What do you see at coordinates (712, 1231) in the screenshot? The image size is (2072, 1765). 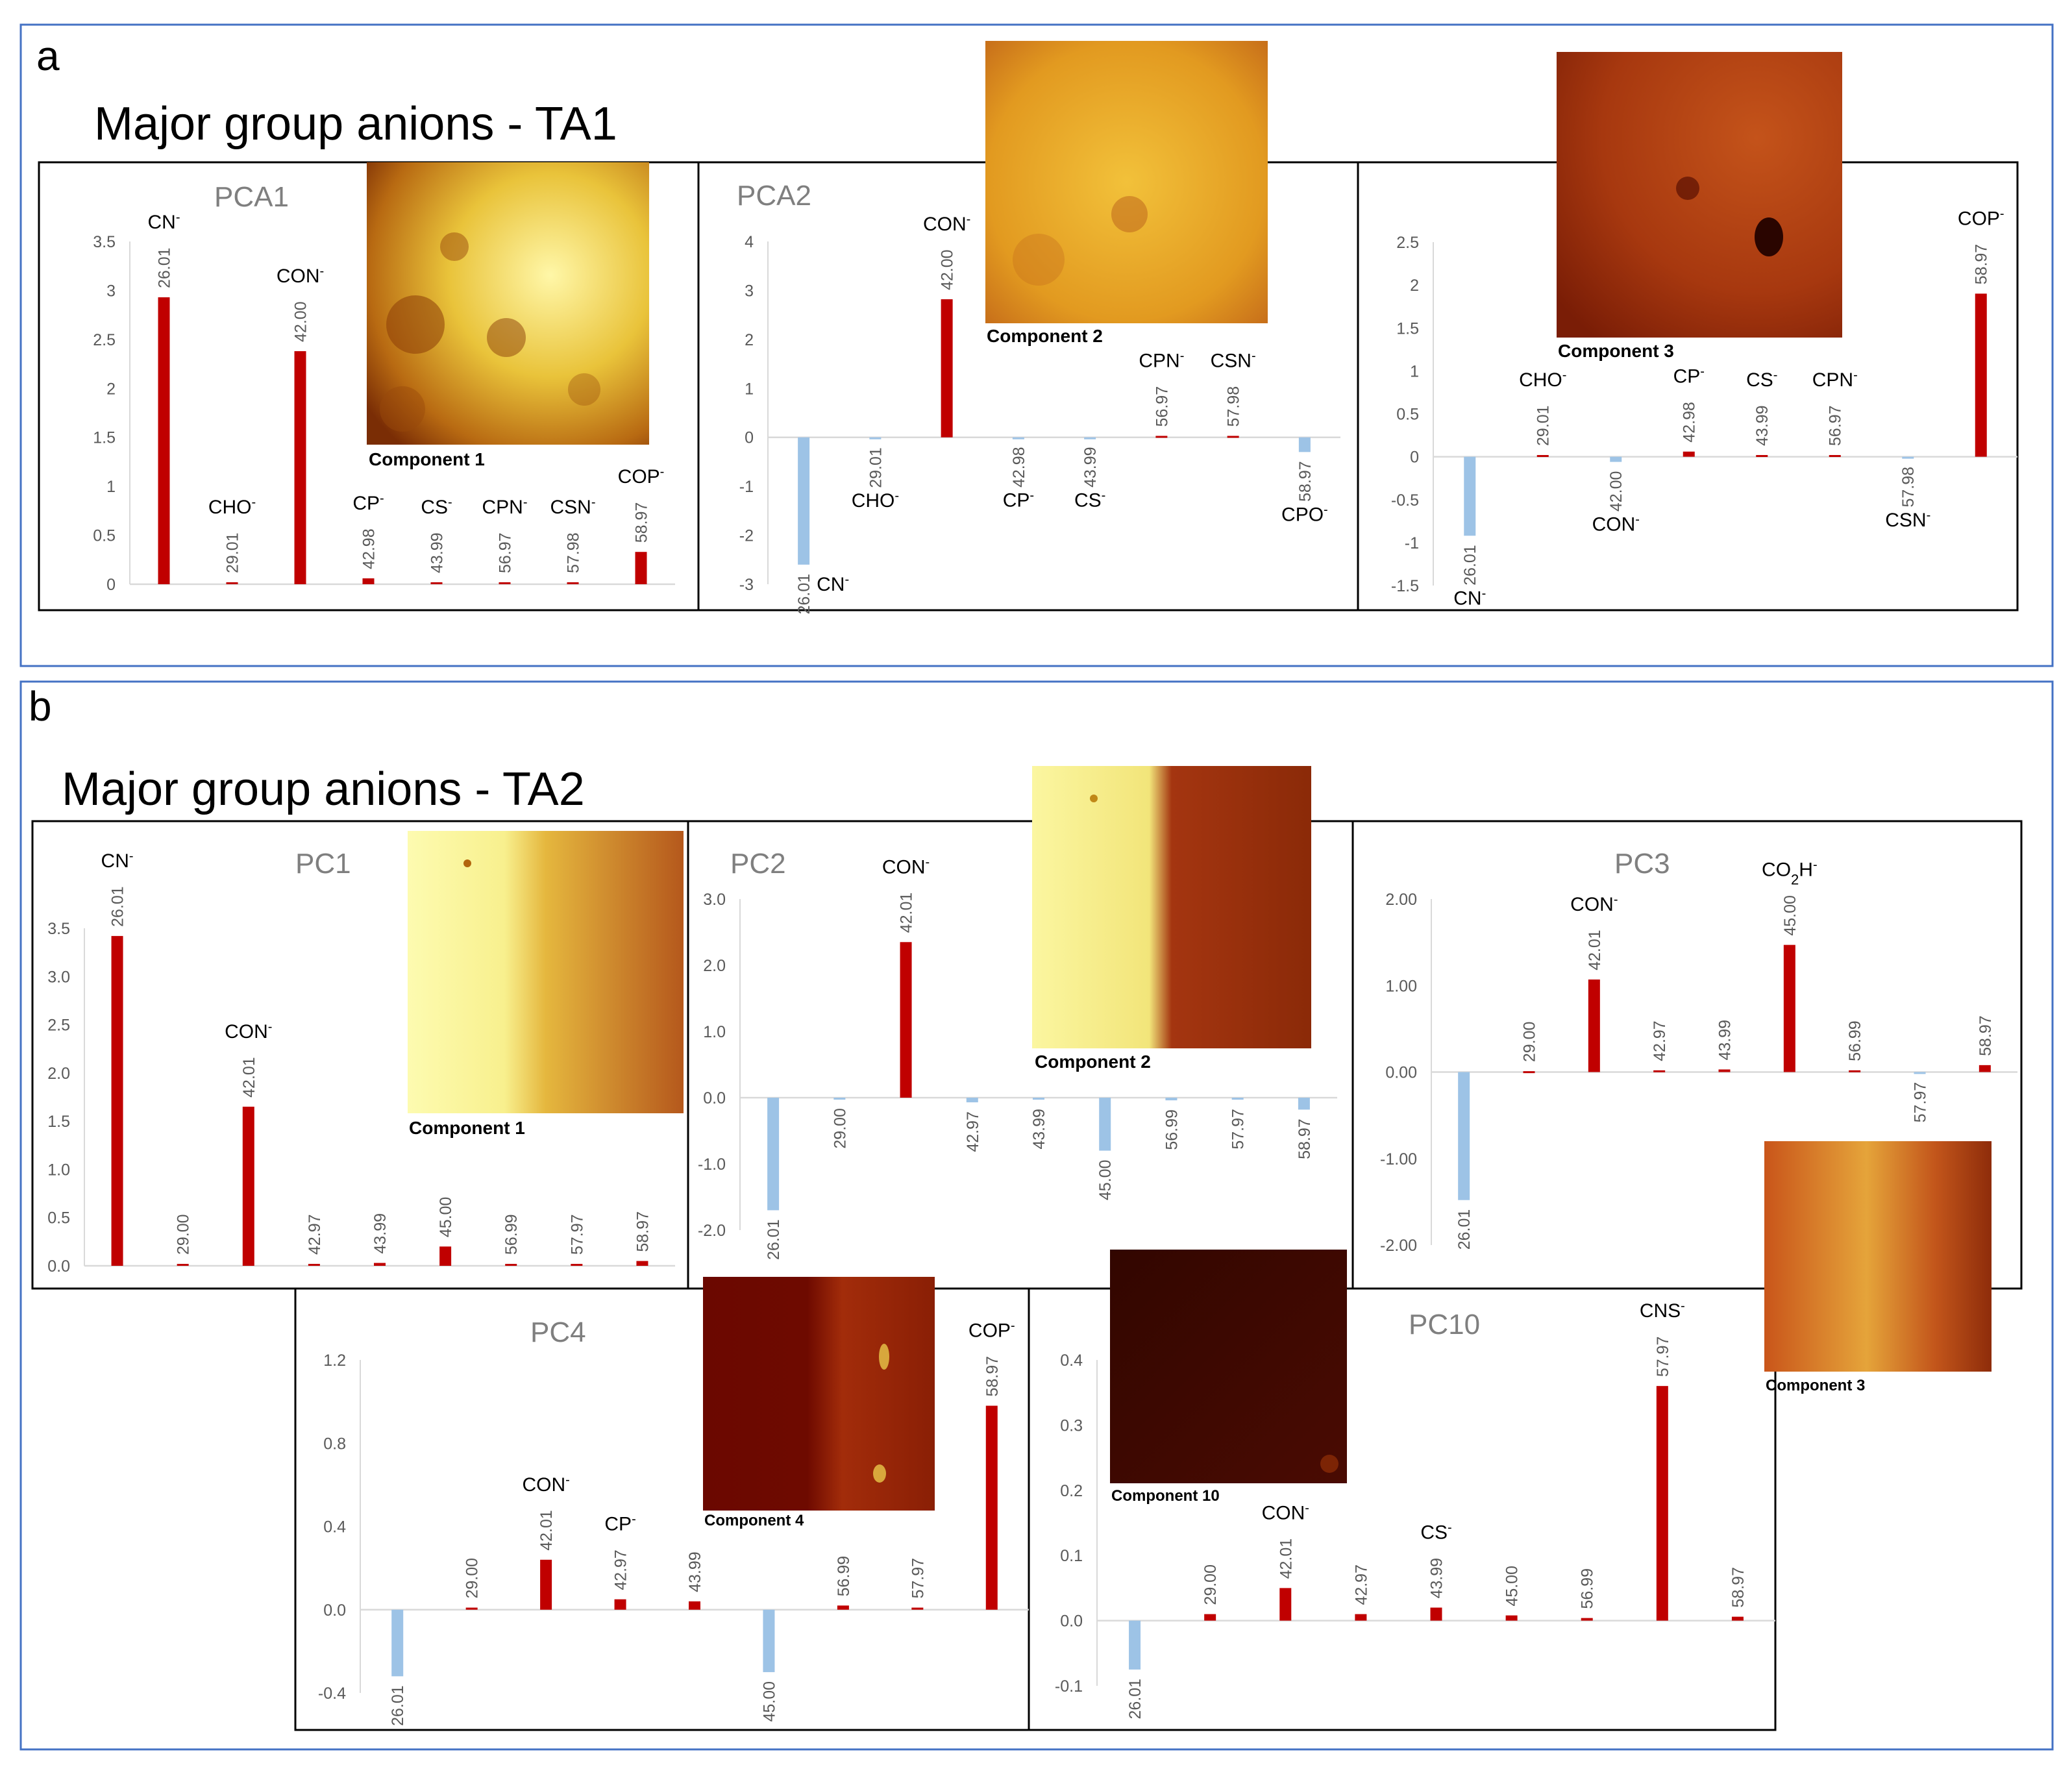 I see `y-tick-label: -2.0` at bounding box center [712, 1231].